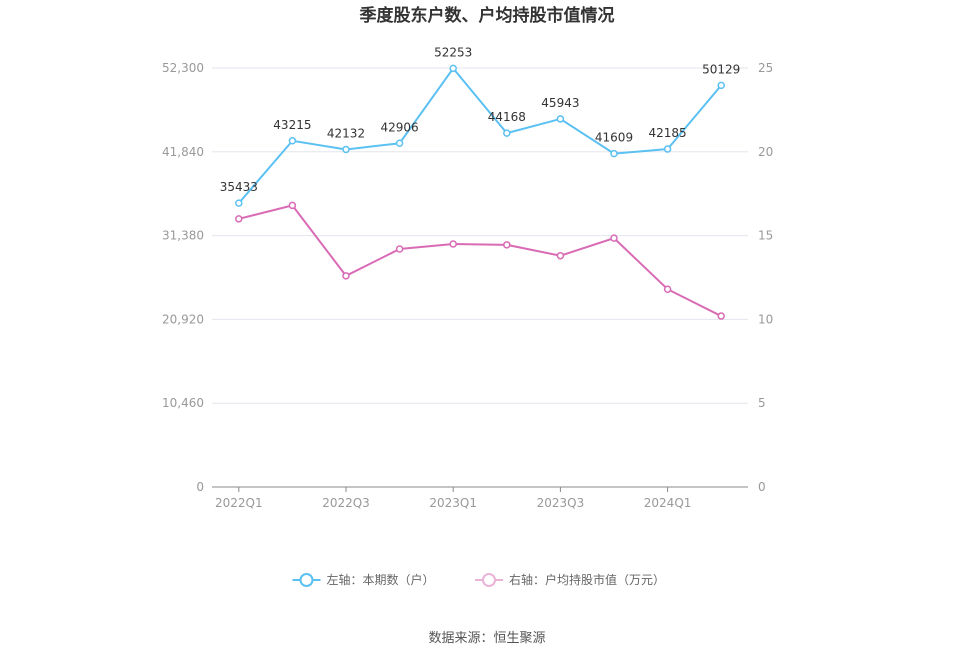 This screenshot has width=975, height=662. I want to click on data-label: 42132, so click(346, 133).